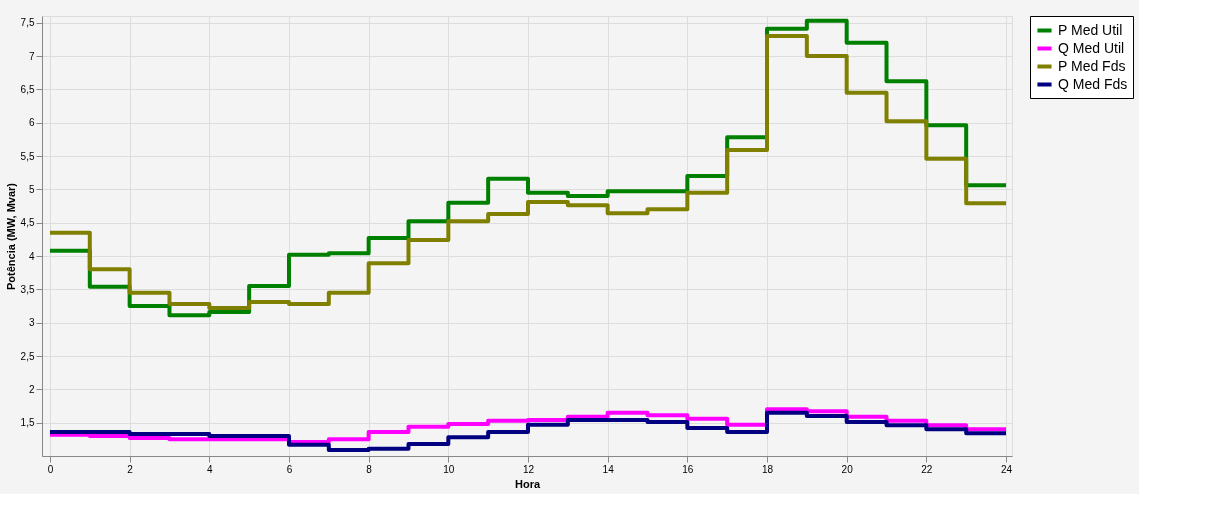 The image size is (1210, 519). Describe the element at coordinates (27, 423) in the screenshot. I see `y-tick-label: 1,5` at that location.